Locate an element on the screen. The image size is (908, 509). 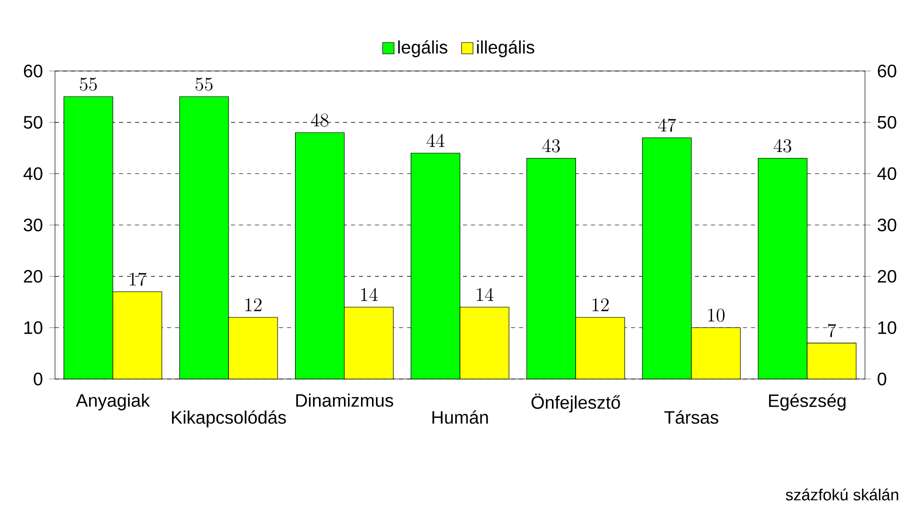
y2-tick-label: 50 is located at coordinates (887, 122).